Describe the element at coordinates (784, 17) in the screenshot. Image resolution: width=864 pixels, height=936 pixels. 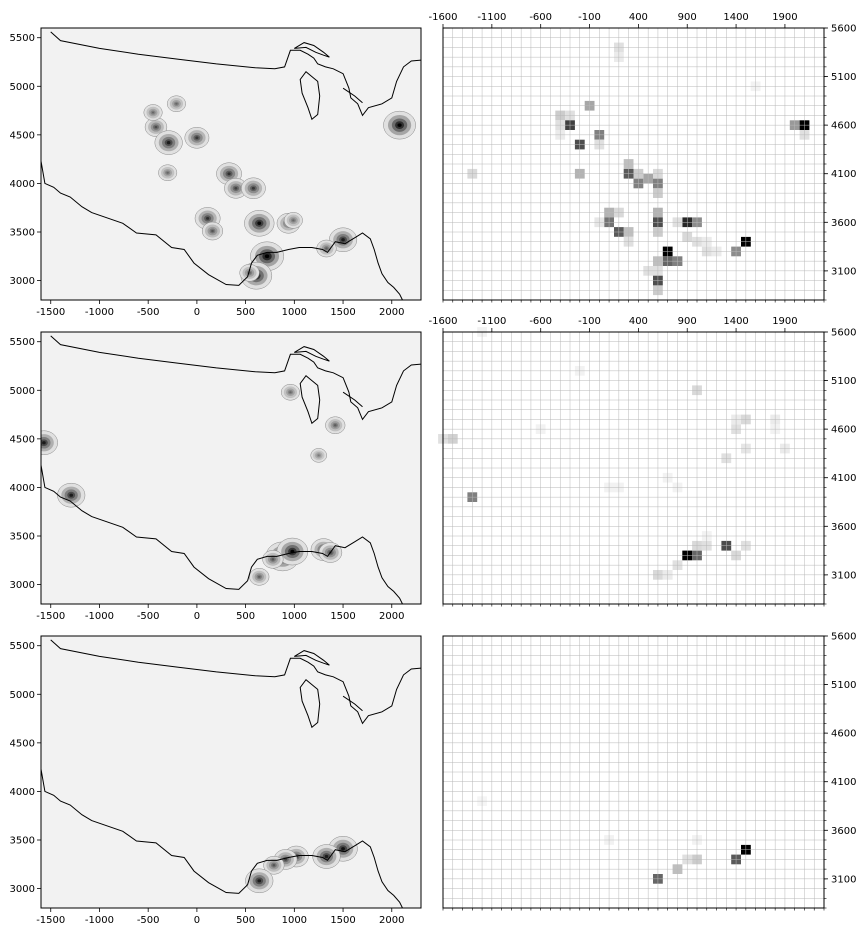
I see `x-tick-label: 1900` at that location.